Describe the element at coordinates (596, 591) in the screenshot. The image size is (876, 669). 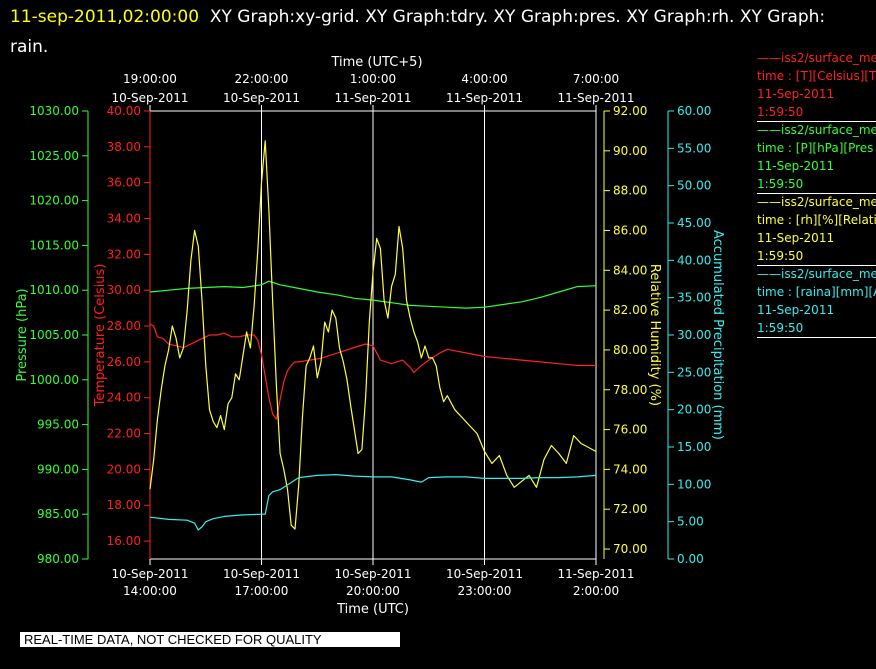
I see `x-tick-label: 2:00:00` at that location.